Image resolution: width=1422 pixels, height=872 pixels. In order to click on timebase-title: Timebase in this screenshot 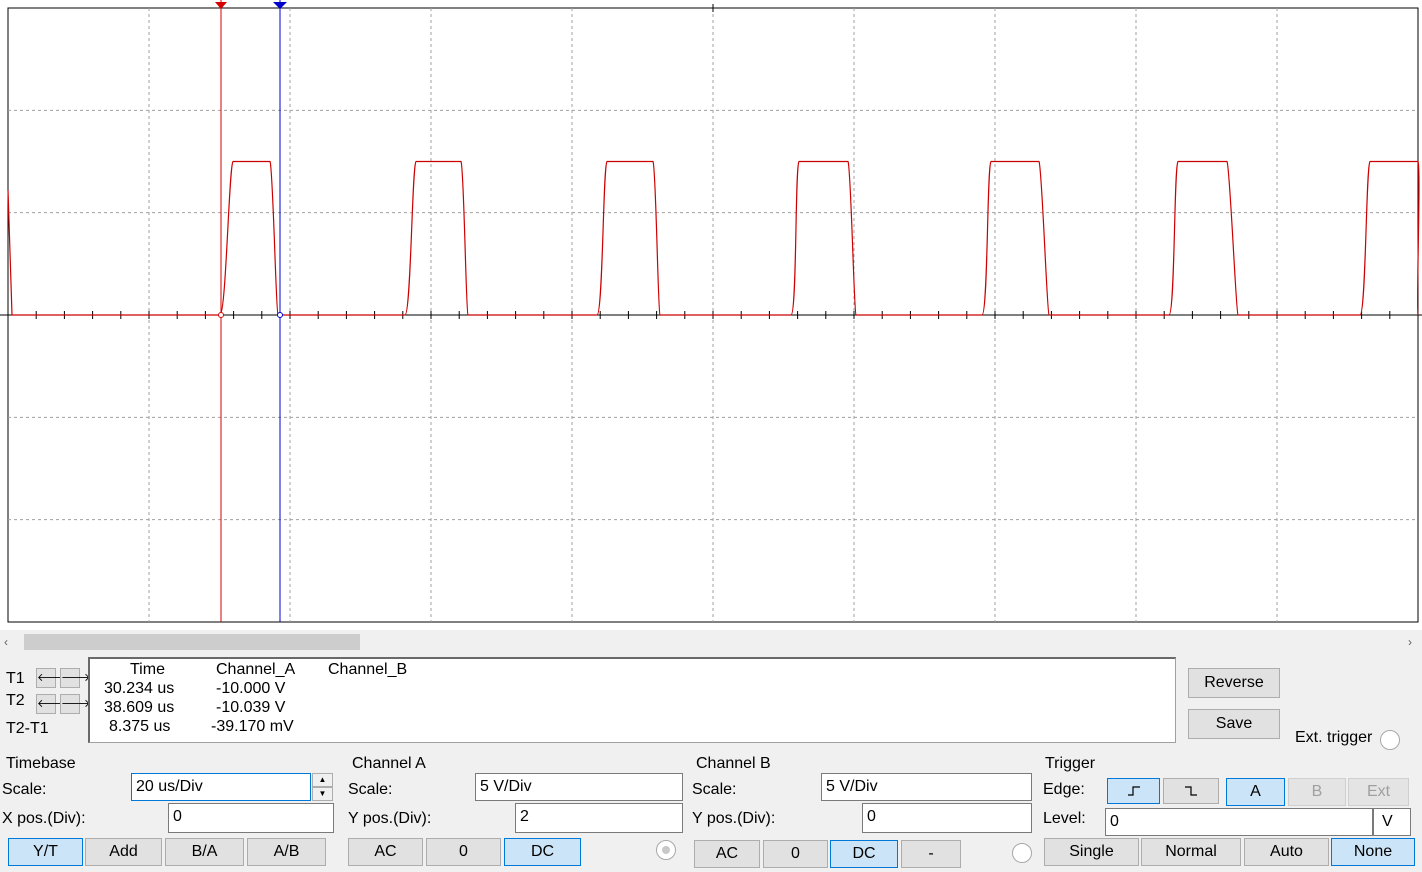, I will do `click(41, 763)`.